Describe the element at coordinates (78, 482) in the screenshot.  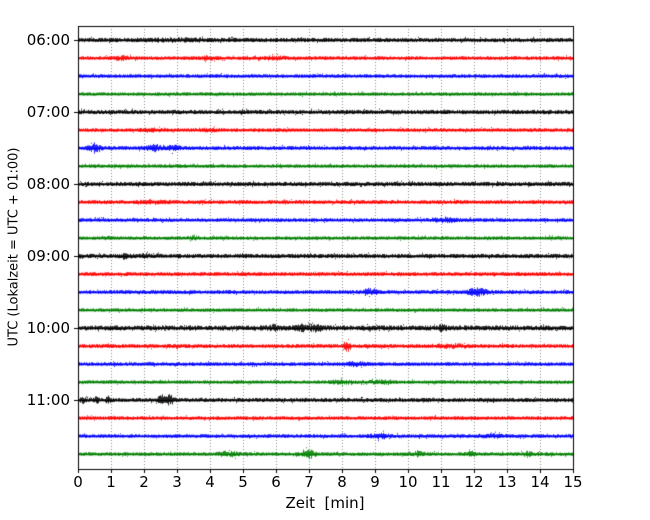
I see `x-tick-label: 0` at that location.